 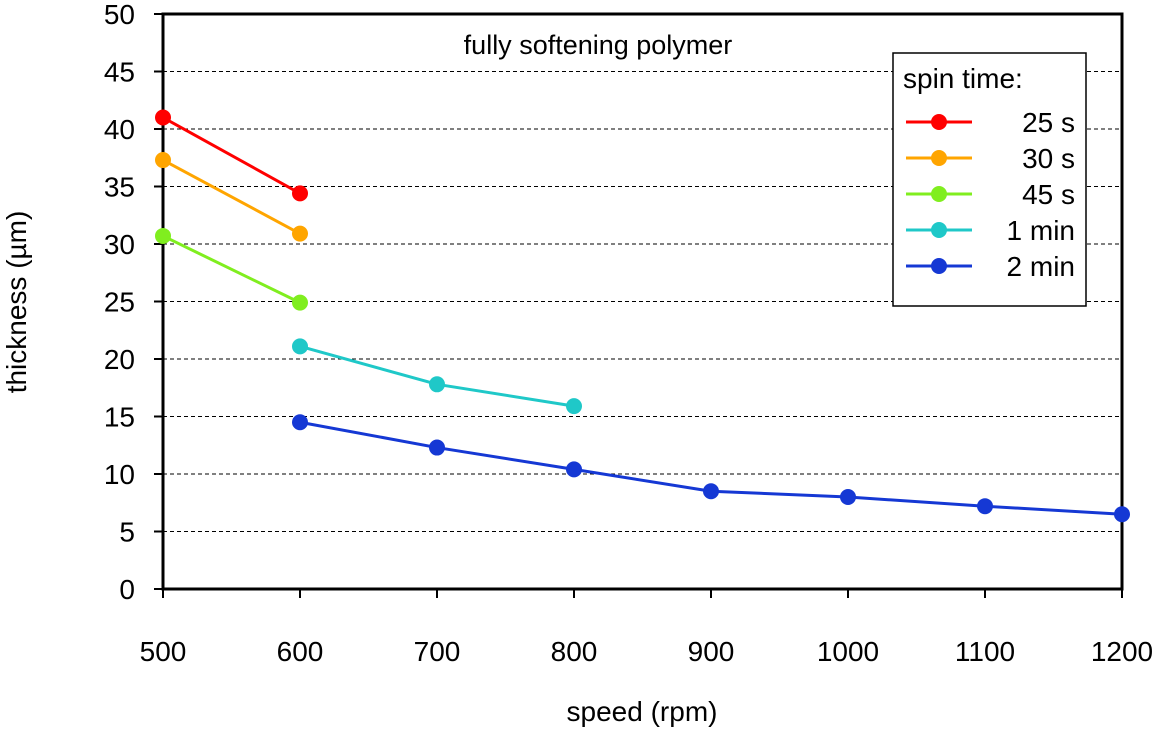 I want to click on legend-entry: 45 s, so click(x=990, y=194).